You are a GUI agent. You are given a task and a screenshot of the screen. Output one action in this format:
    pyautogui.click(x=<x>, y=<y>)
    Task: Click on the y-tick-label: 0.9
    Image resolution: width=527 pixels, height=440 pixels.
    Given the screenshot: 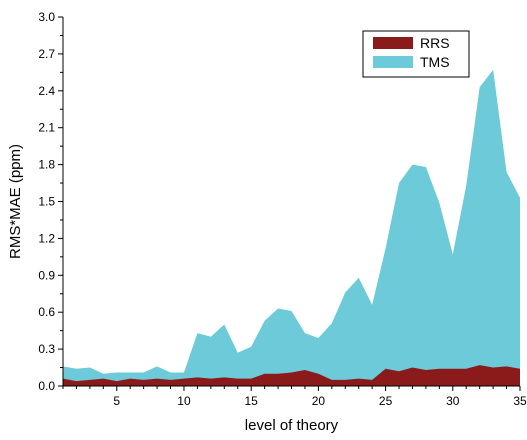 What is the action you would take?
    pyautogui.click(x=46, y=275)
    